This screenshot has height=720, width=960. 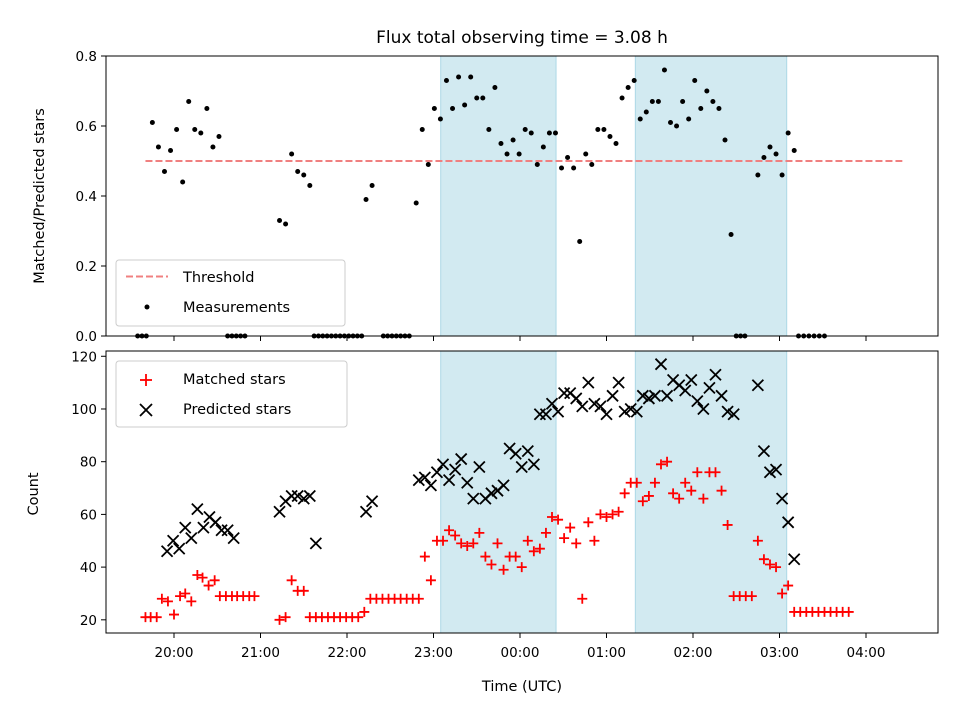 What do you see at coordinates (520, 653) in the screenshot?
I see `x-tick-label: 00:00` at bounding box center [520, 653].